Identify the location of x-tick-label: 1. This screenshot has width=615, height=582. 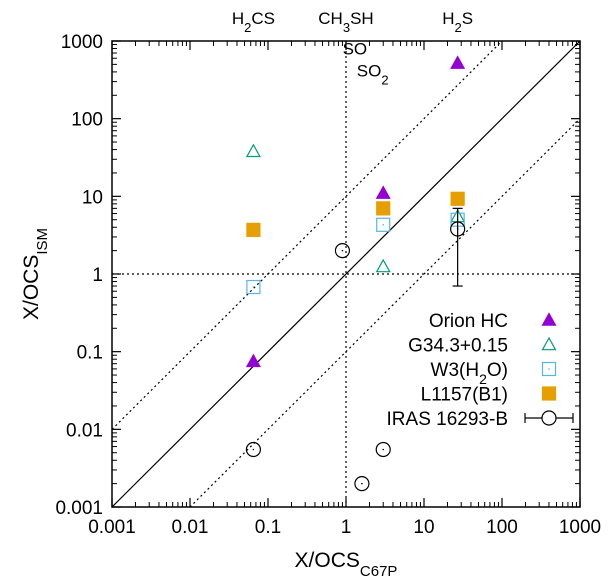
(346, 527).